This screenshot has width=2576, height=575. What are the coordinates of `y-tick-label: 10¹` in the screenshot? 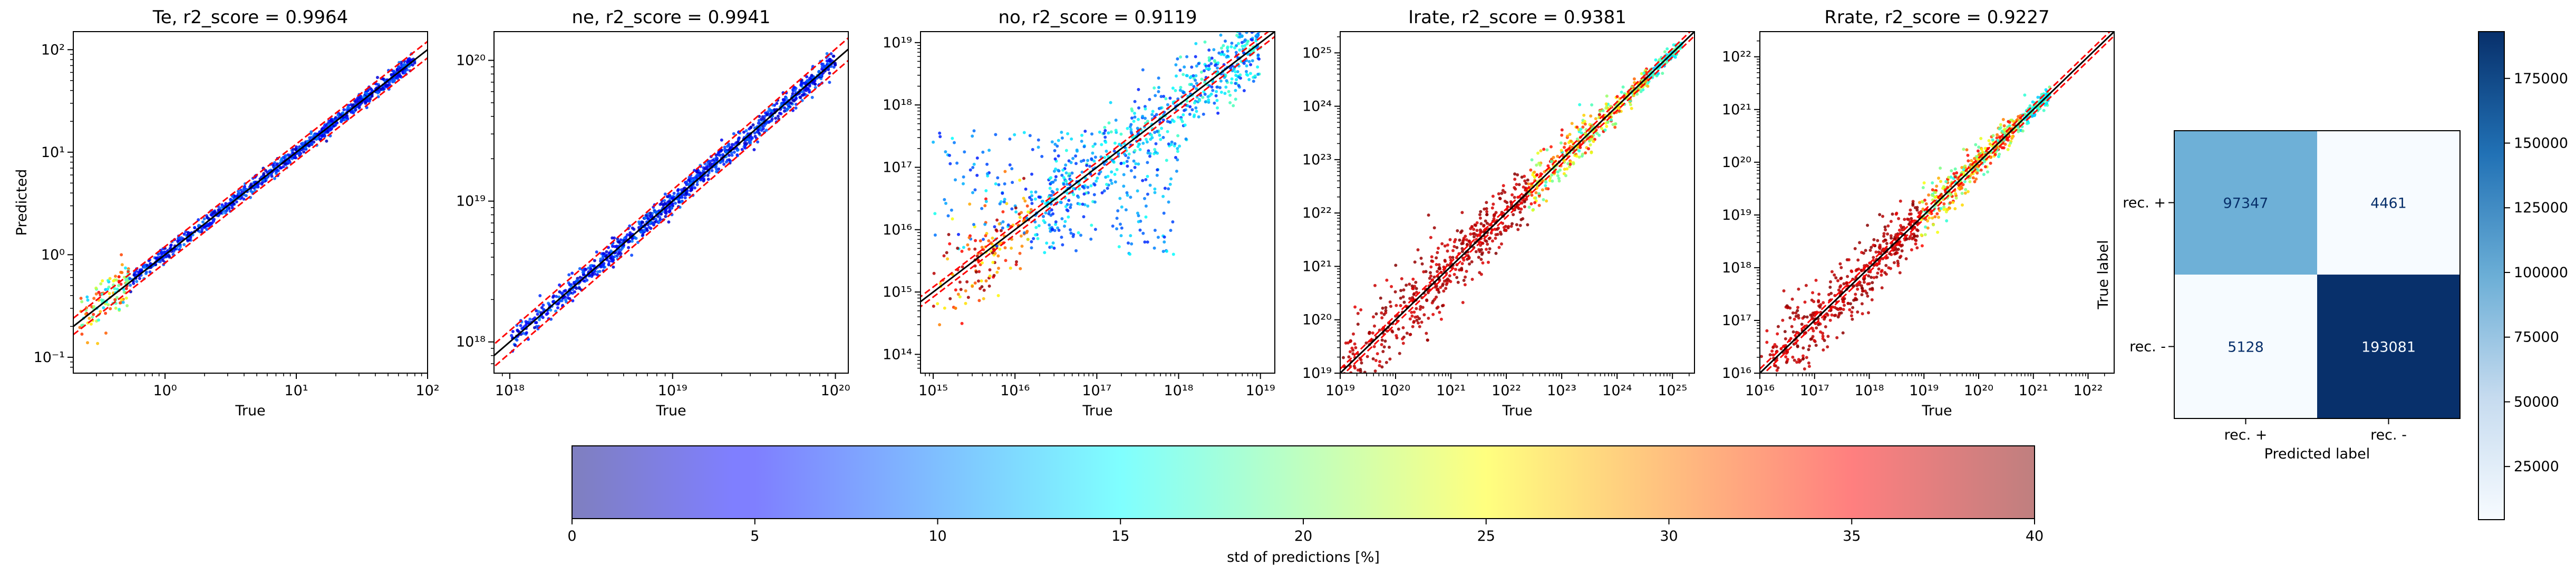 It's located at (53, 152).